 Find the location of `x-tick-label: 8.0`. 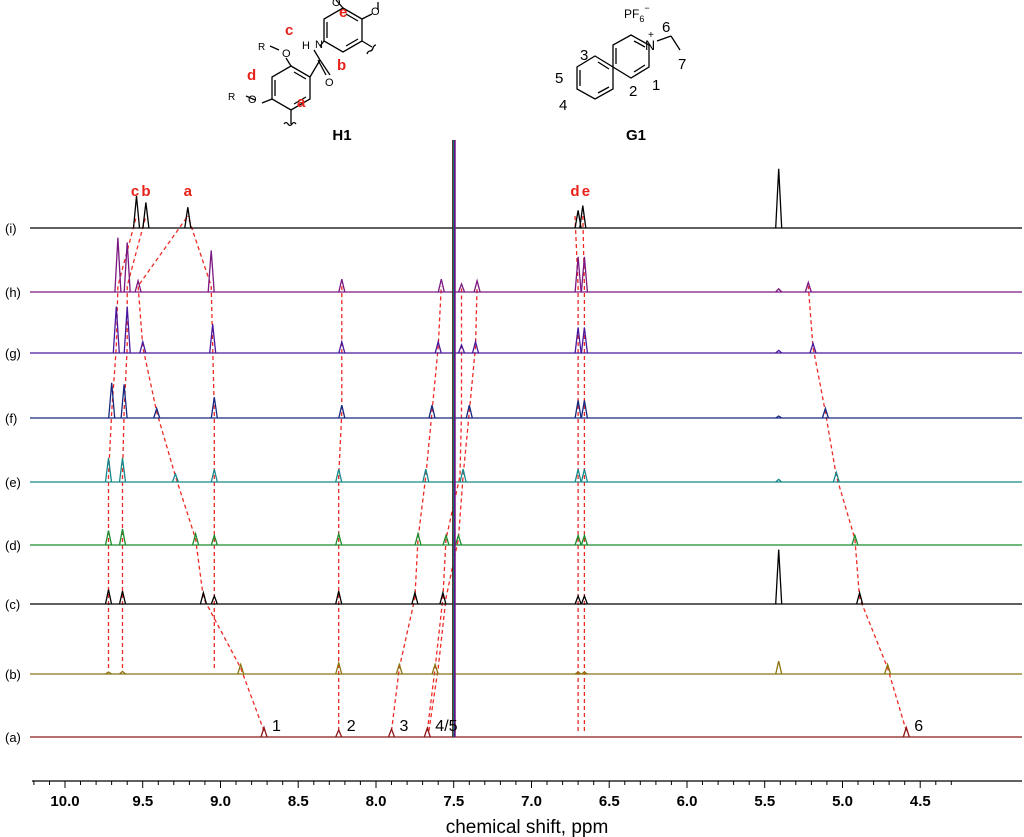

x-tick-label: 8.0 is located at coordinates (376, 801).